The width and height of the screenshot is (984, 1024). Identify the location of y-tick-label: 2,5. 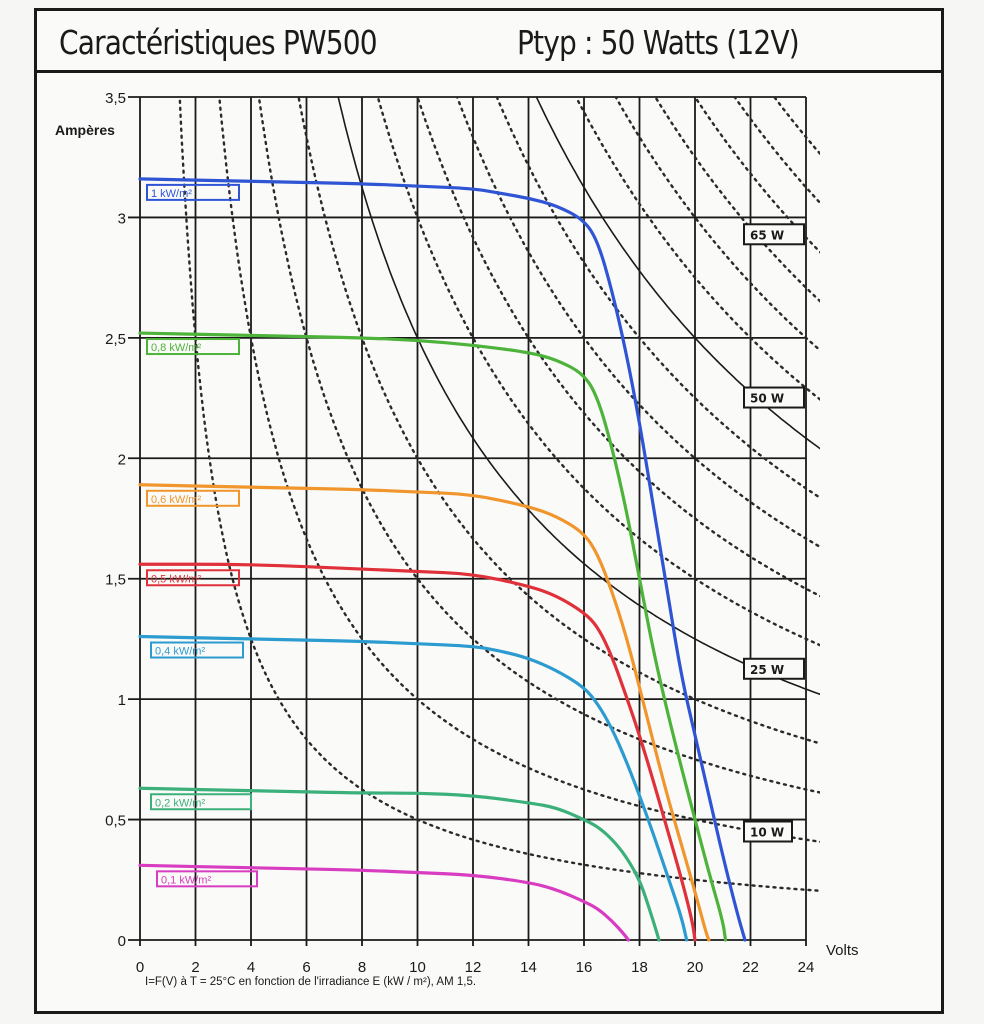
(115, 339).